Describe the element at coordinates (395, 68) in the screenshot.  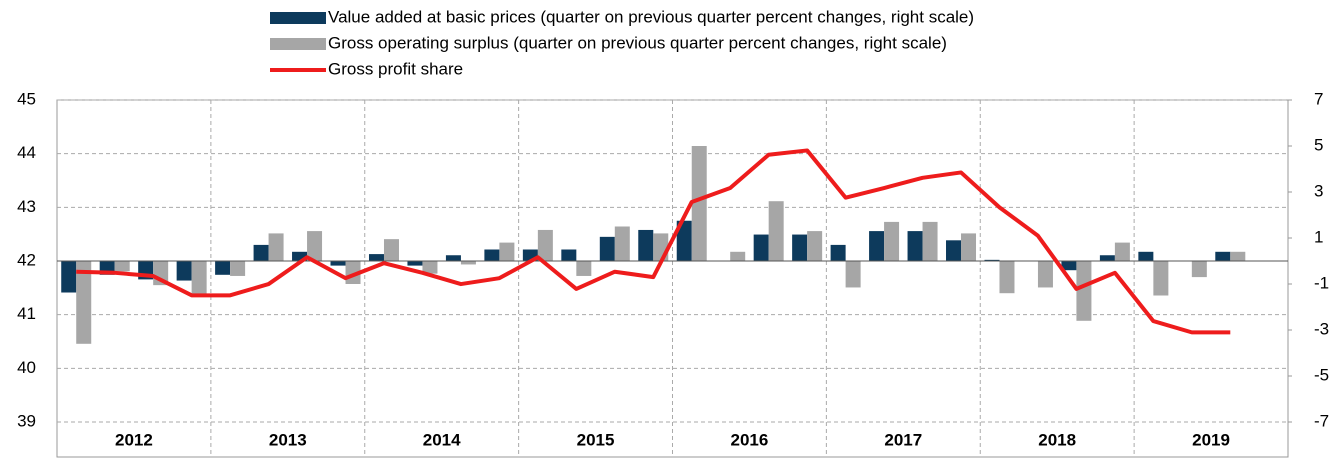
I see `legend-label: Gross profit share` at that location.